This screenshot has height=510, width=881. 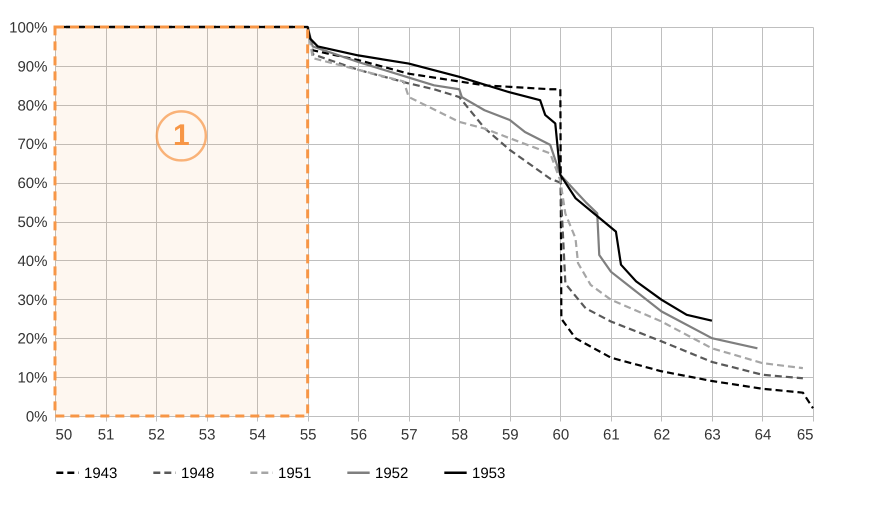 What do you see at coordinates (257, 435) in the screenshot?
I see `x-tick-label: 54` at bounding box center [257, 435].